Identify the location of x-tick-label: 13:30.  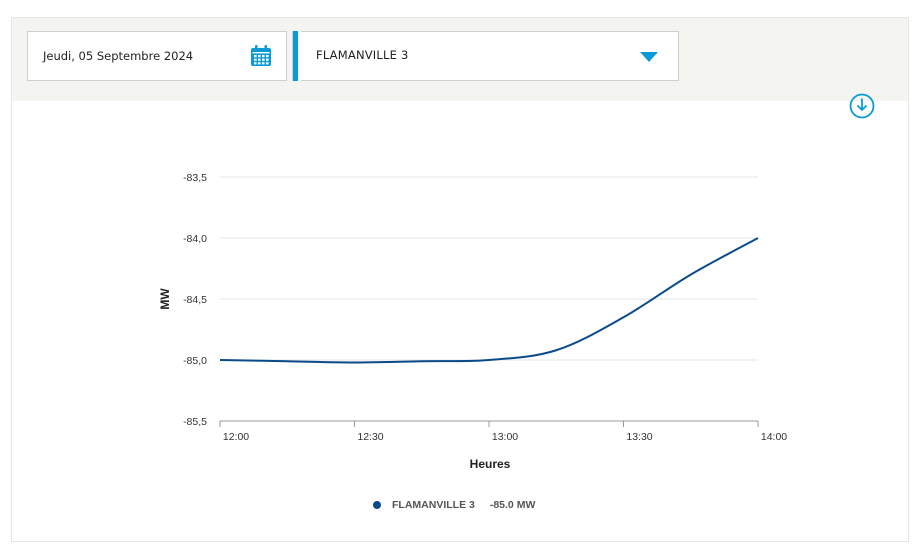
(639, 437).